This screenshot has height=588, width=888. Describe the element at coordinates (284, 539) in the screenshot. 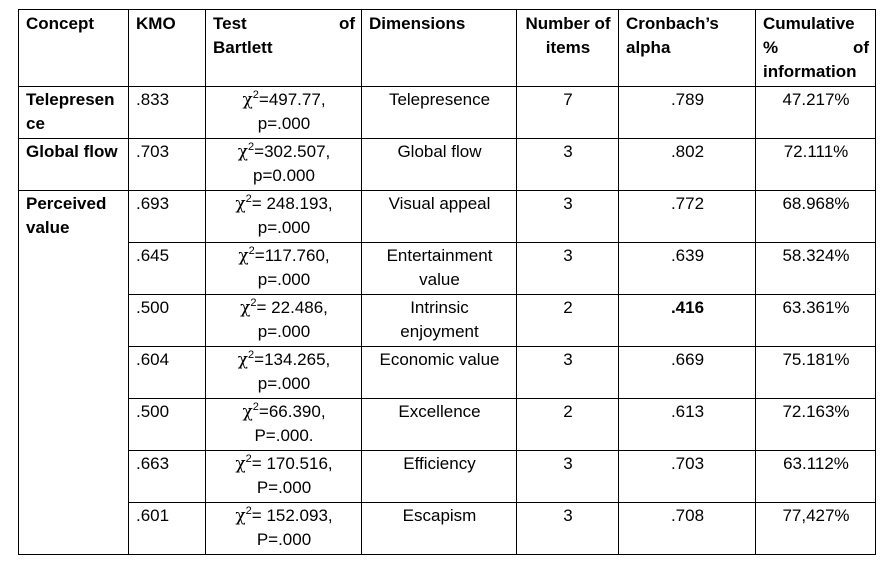

I see `p-value: P=.000` at that location.